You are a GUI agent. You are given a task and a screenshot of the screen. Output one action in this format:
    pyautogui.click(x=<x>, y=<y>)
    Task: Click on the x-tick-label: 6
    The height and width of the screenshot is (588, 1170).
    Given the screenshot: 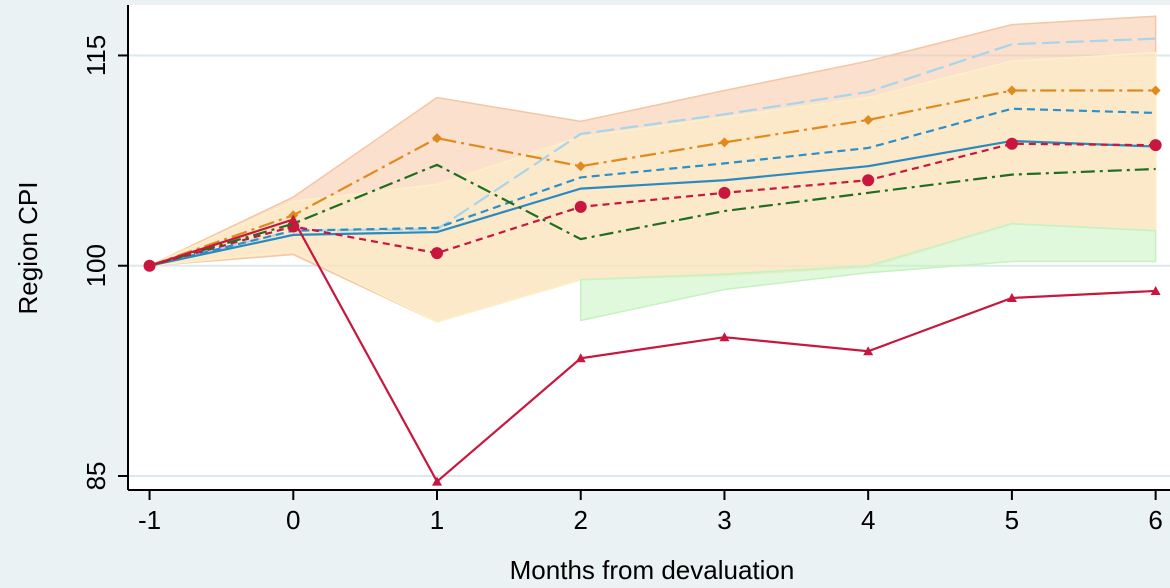 What is the action you would take?
    pyautogui.click(x=1155, y=520)
    